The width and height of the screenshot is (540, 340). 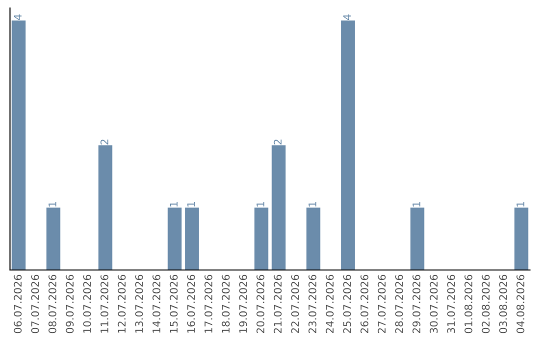 What do you see at coordinates (295, 304) in the screenshot?
I see `x-tick-label: 22.07.2026` at bounding box center [295, 304].